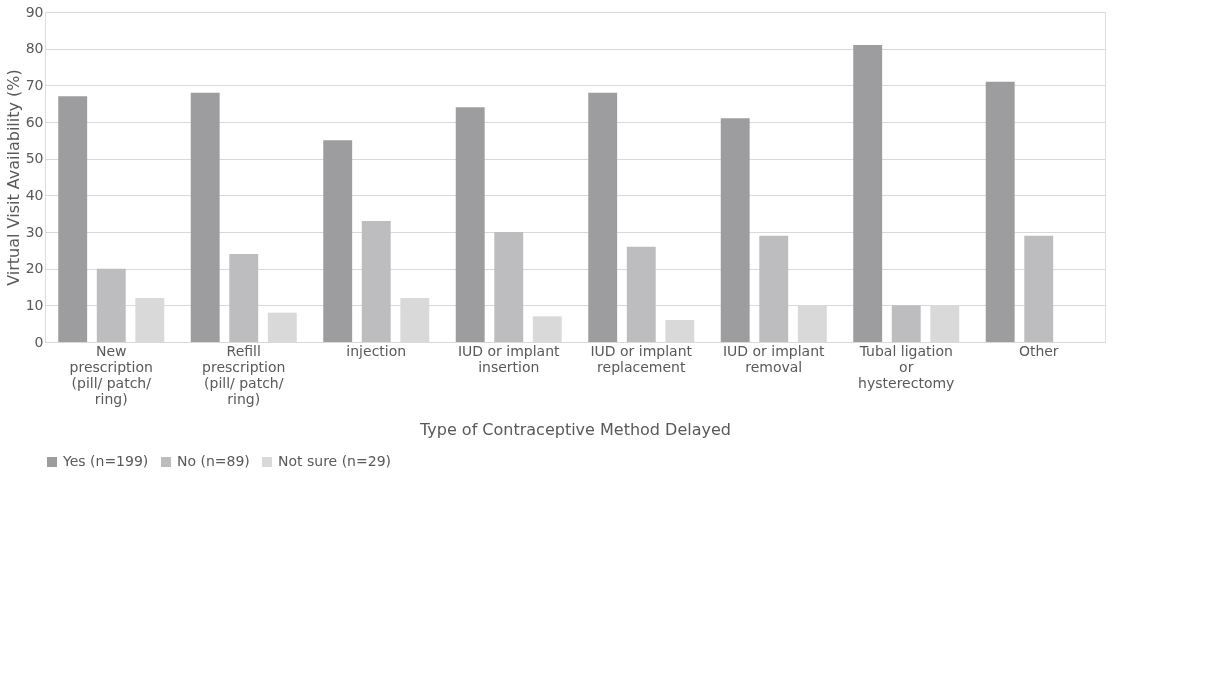 The image size is (1211, 687). I want to click on x-tick-label: Other, so click(1038, 350).